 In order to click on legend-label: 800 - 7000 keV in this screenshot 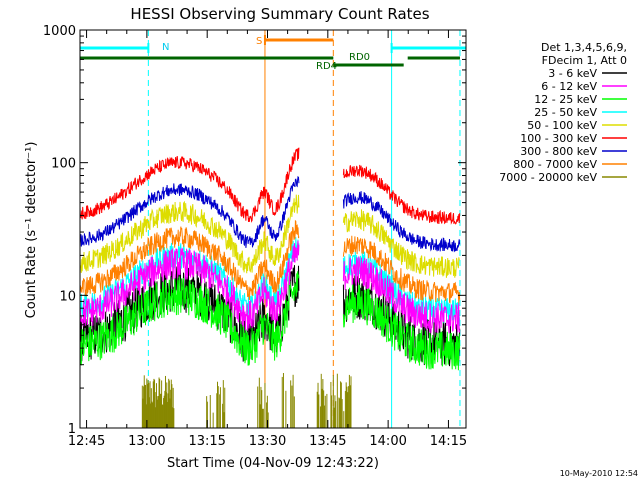, I will do `click(555, 164)`.